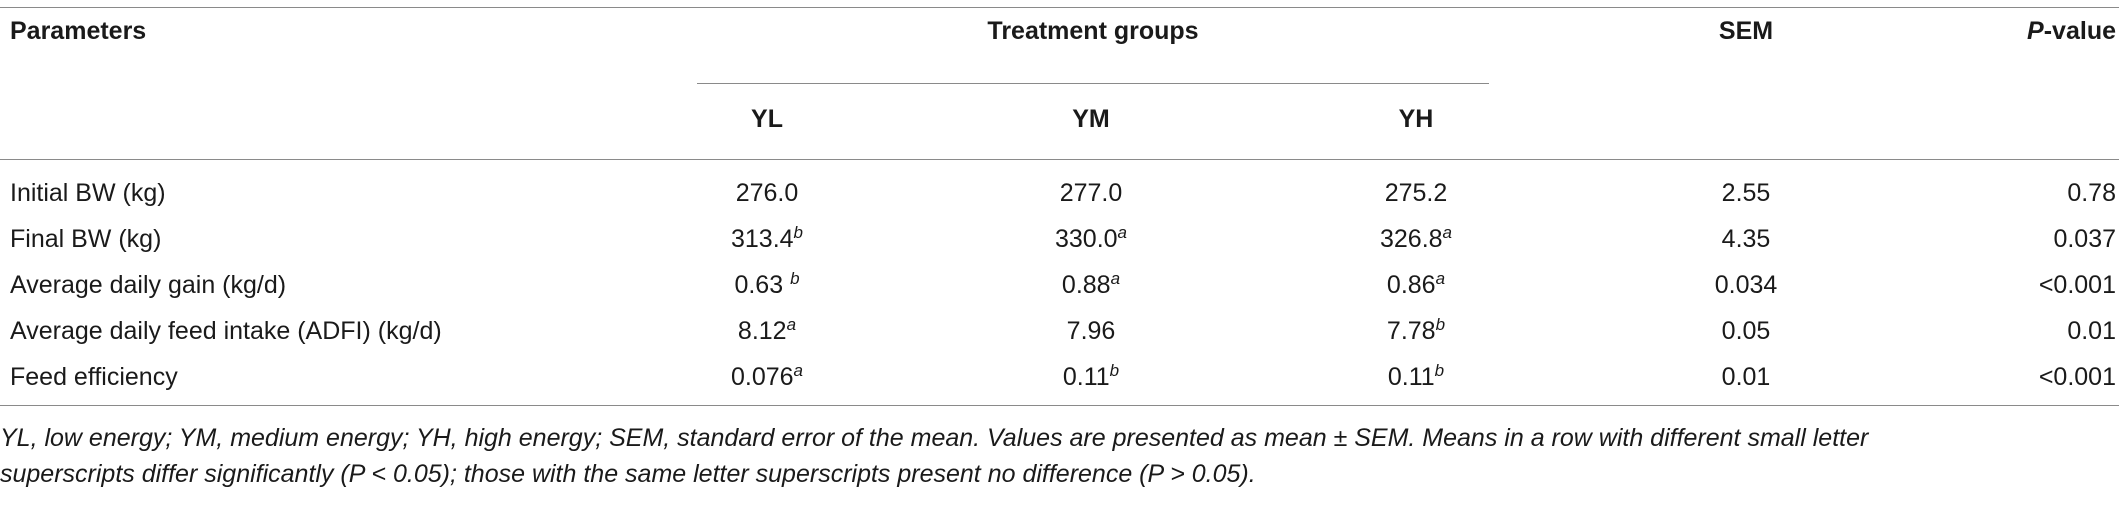 This screenshot has width=2119, height=505. Describe the element at coordinates (1093, 83) in the screenshot. I see `treatment-groups-rule` at that location.